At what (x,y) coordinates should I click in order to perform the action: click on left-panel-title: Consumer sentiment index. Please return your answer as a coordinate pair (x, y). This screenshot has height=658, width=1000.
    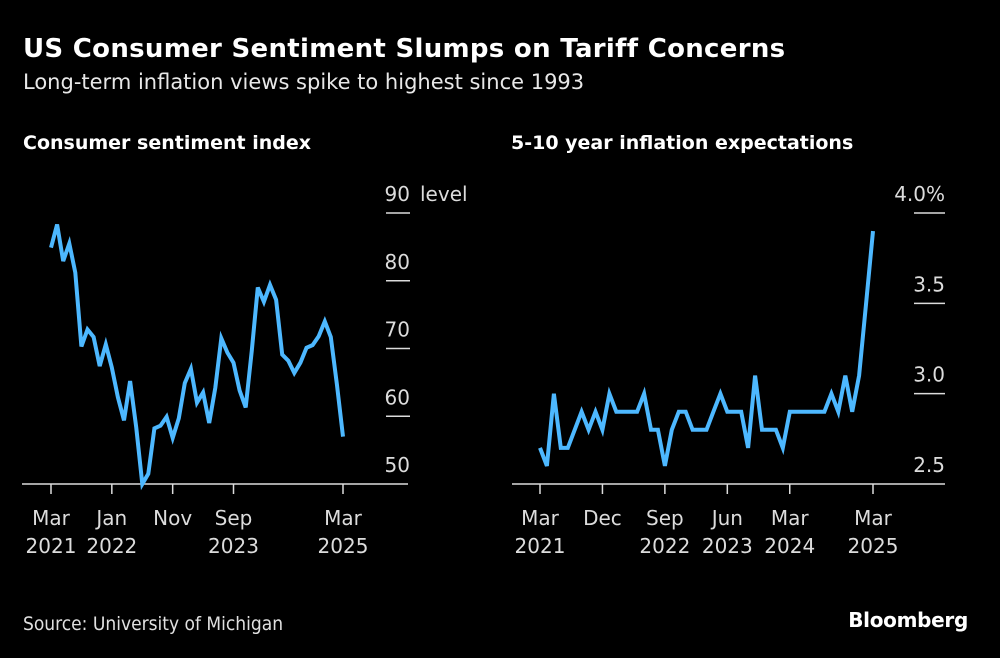
    Looking at the image, I should click on (167, 143).